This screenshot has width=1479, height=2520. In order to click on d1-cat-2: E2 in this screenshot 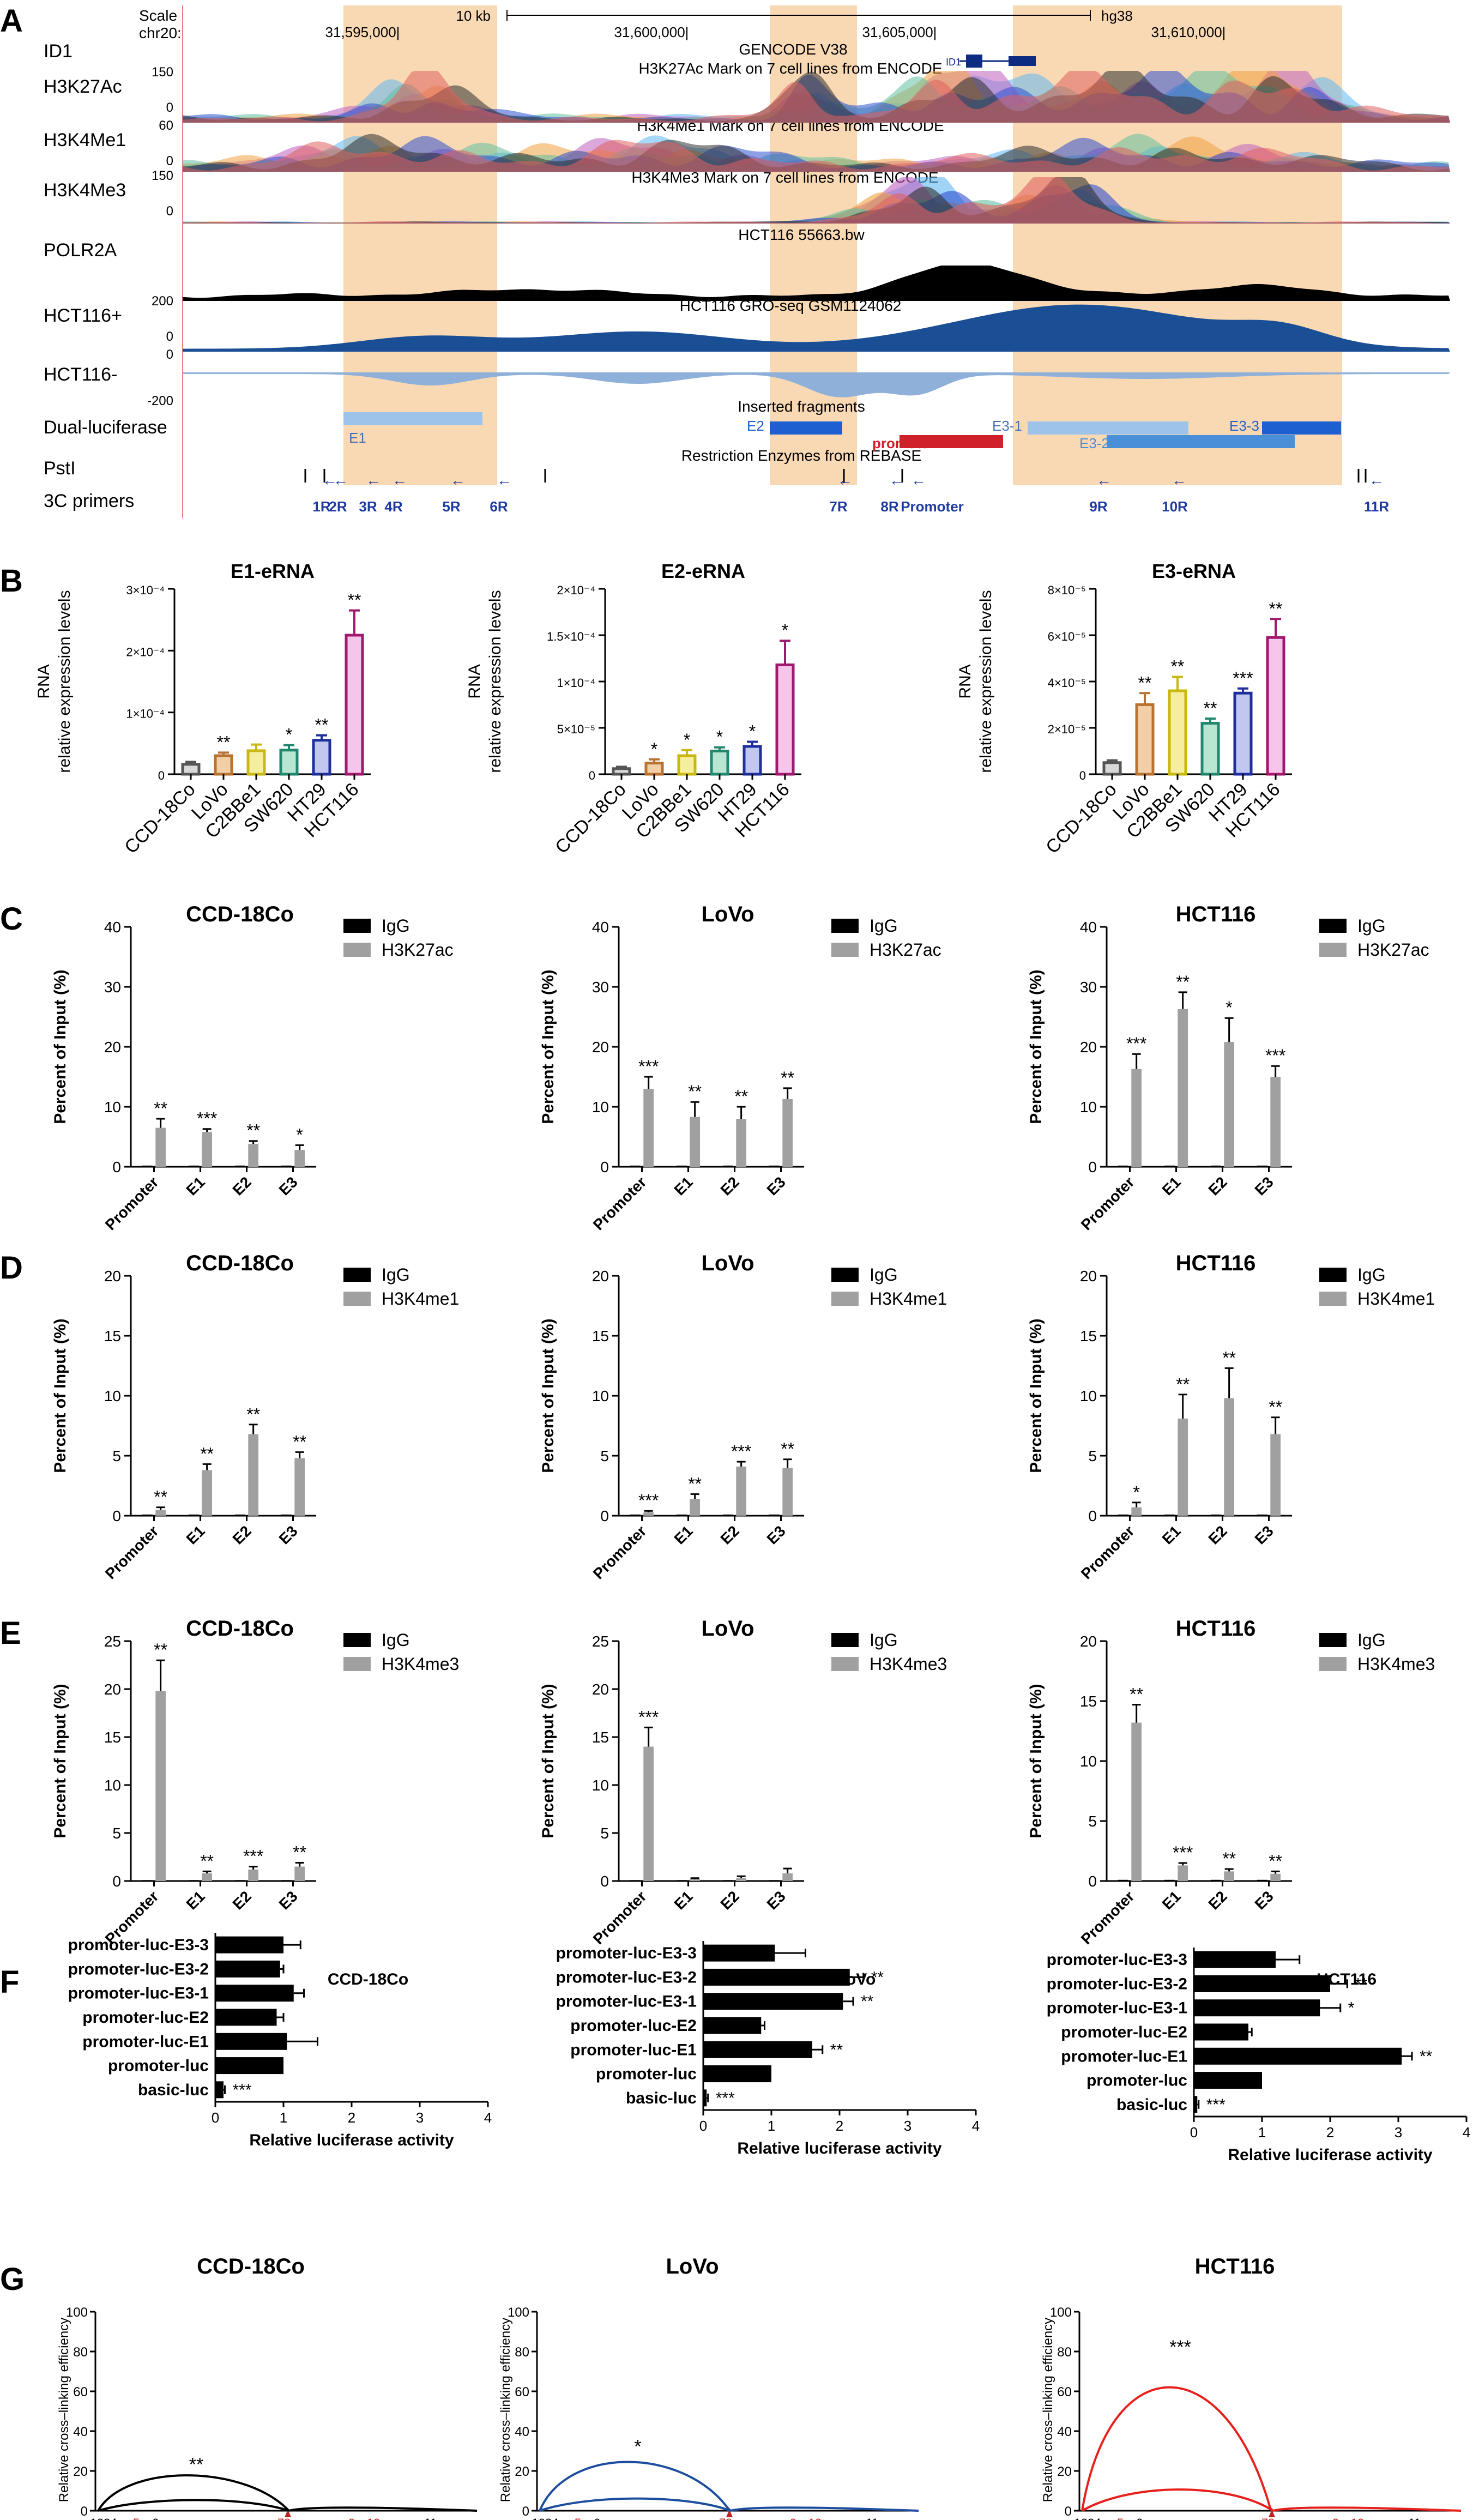, I will do `click(242, 1534)`.